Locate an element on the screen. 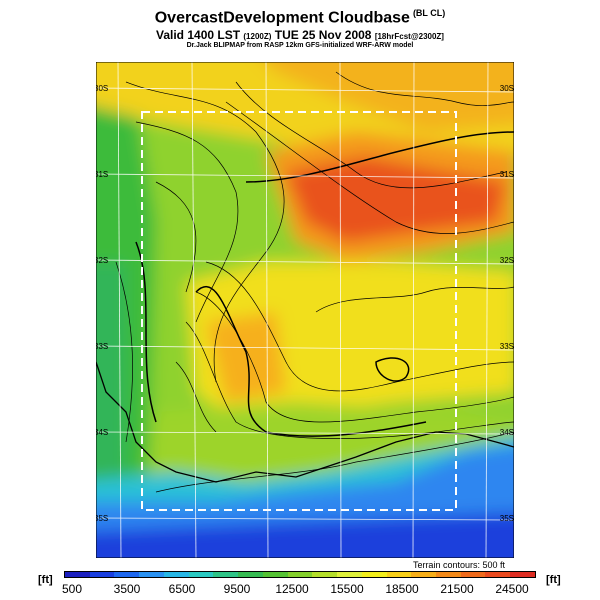 This screenshot has height=600, width=600. color-legend-bar is located at coordinates (300, 574).